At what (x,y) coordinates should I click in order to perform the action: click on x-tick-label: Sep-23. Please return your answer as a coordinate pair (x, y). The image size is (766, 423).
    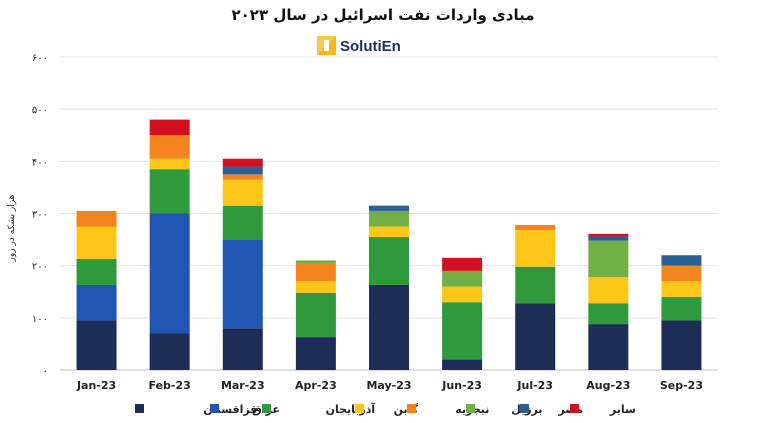
    Looking at the image, I should click on (681, 385).